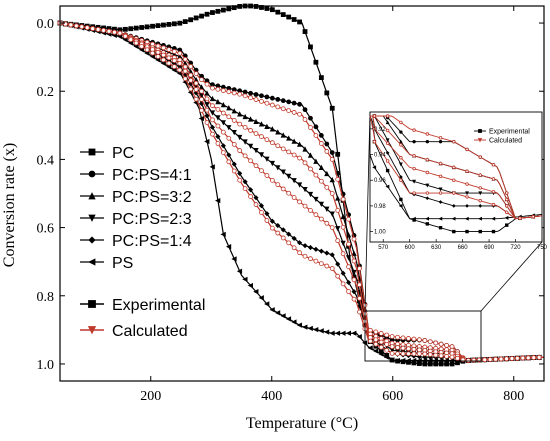  I want to click on x-tick-label: 800, so click(513, 396).